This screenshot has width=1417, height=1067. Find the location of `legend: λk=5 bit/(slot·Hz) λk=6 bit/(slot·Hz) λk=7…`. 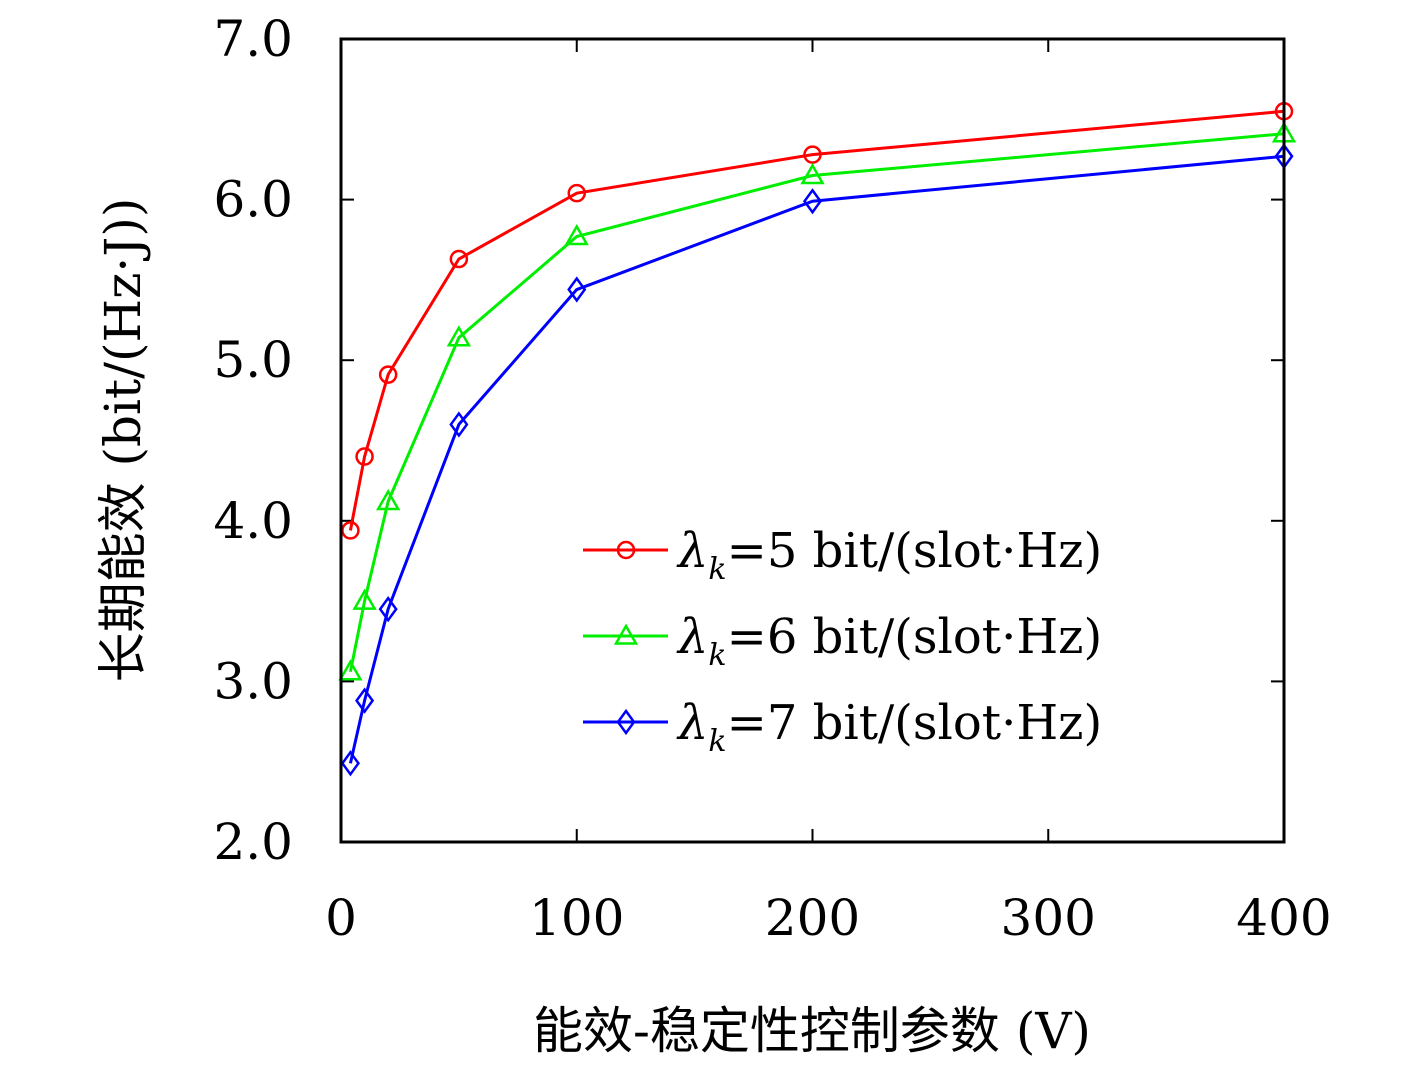

legend: λk=5 bit/(slot·Hz) λk=6 bit/(slot·Hz) λk=7… is located at coordinates (842, 641).